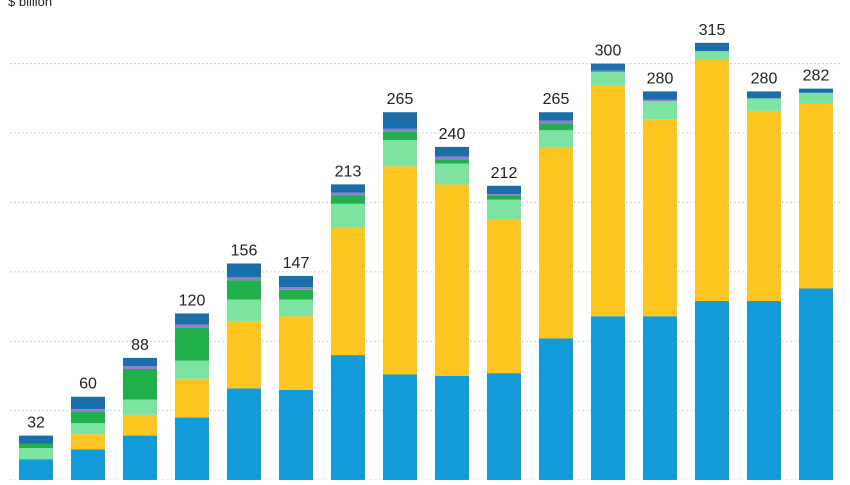 Image resolution: width=850 pixels, height=485 pixels. What do you see at coordinates (36, 423) in the screenshot?
I see `bar-total-label: 32` at bounding box center [36, 423].